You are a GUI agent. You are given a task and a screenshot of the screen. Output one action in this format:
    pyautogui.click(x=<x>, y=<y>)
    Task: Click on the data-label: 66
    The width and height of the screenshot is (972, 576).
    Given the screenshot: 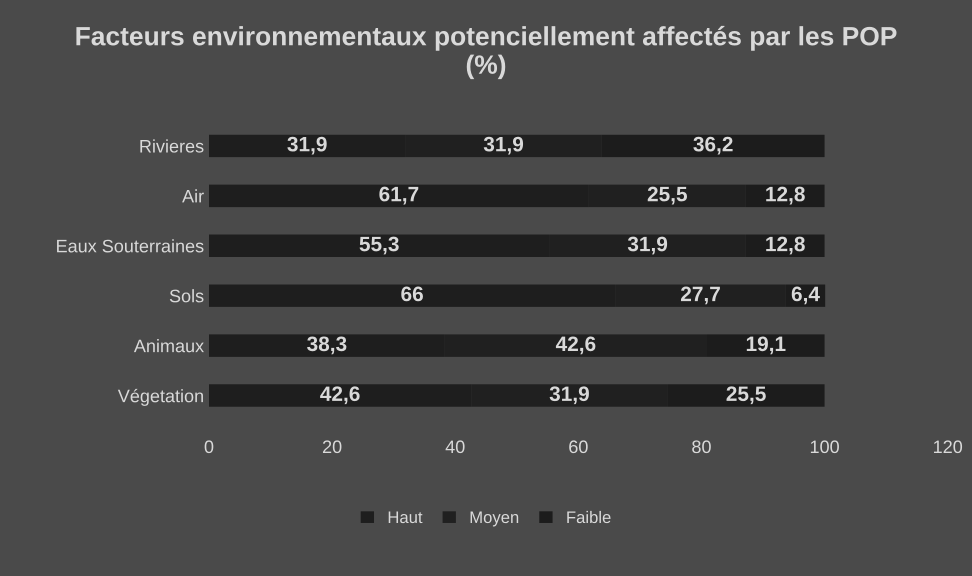 What is the action you would take?
    pyautogui.click(x=412, y=294)
    